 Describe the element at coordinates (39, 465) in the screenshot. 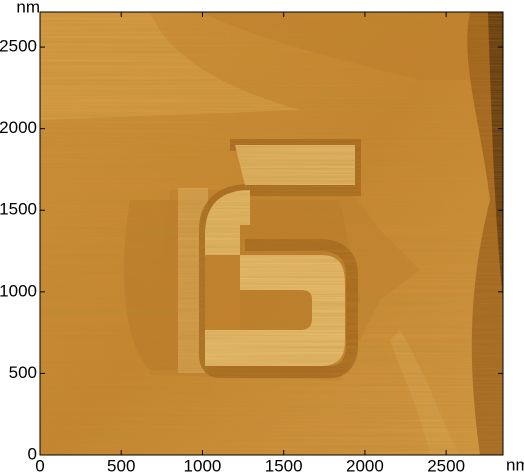

I see `x-tick-label: 0` at that location.